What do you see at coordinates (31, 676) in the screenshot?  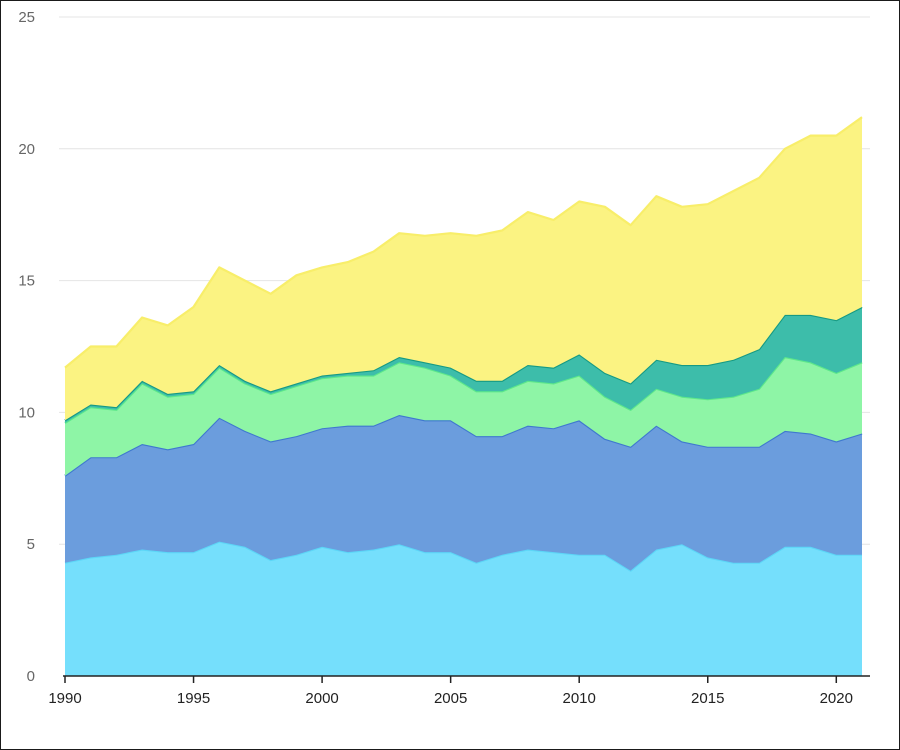 I see `y-tick-label: 0` at bounding box center [31, 676].